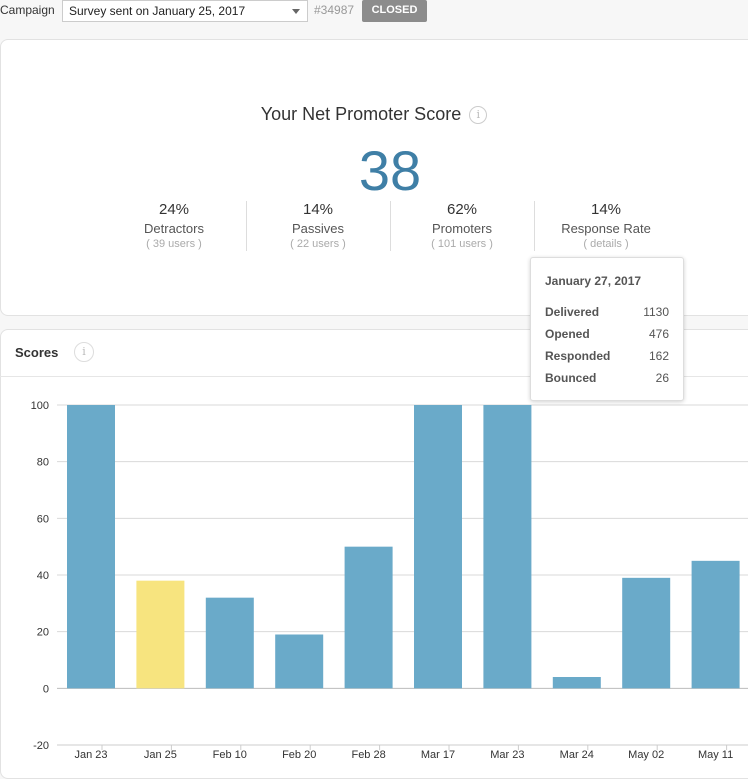 This screenshot has width=748, height=779. What do you see at coordinates (572, 312) in the screenshot?
I see `tooltip-row-label: Delivered` at bounding box center [572, 312].